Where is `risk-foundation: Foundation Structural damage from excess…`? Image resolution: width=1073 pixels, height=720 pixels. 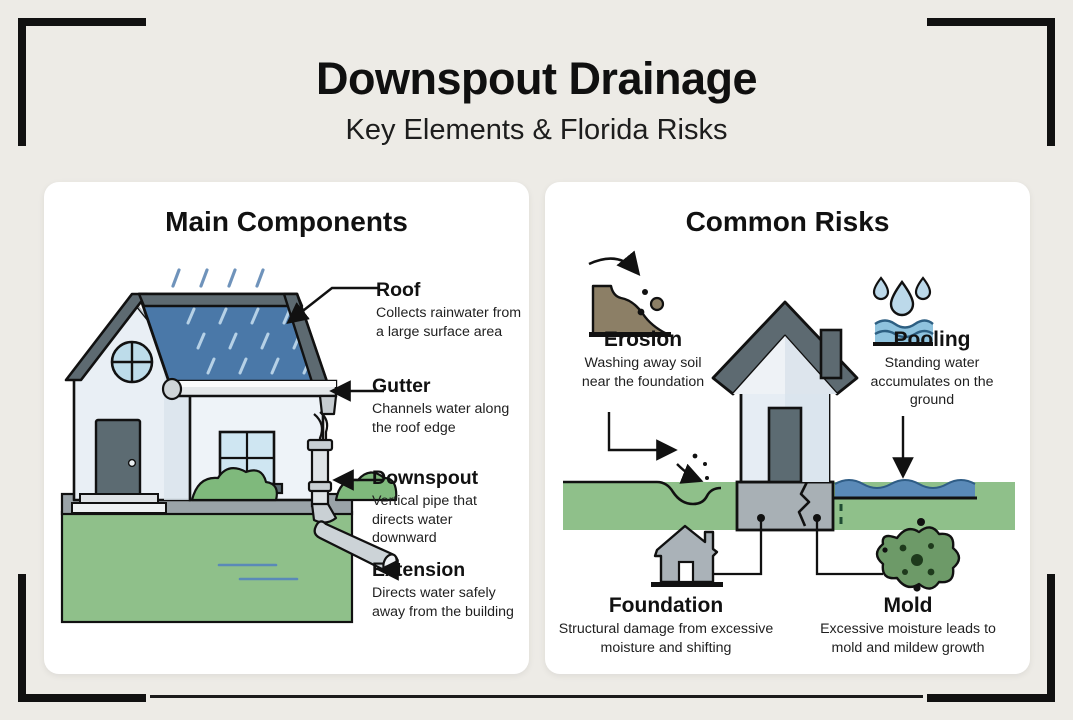
risk-foundation: Foundation Structural damage from excess… is located at coordinates (666, 625).